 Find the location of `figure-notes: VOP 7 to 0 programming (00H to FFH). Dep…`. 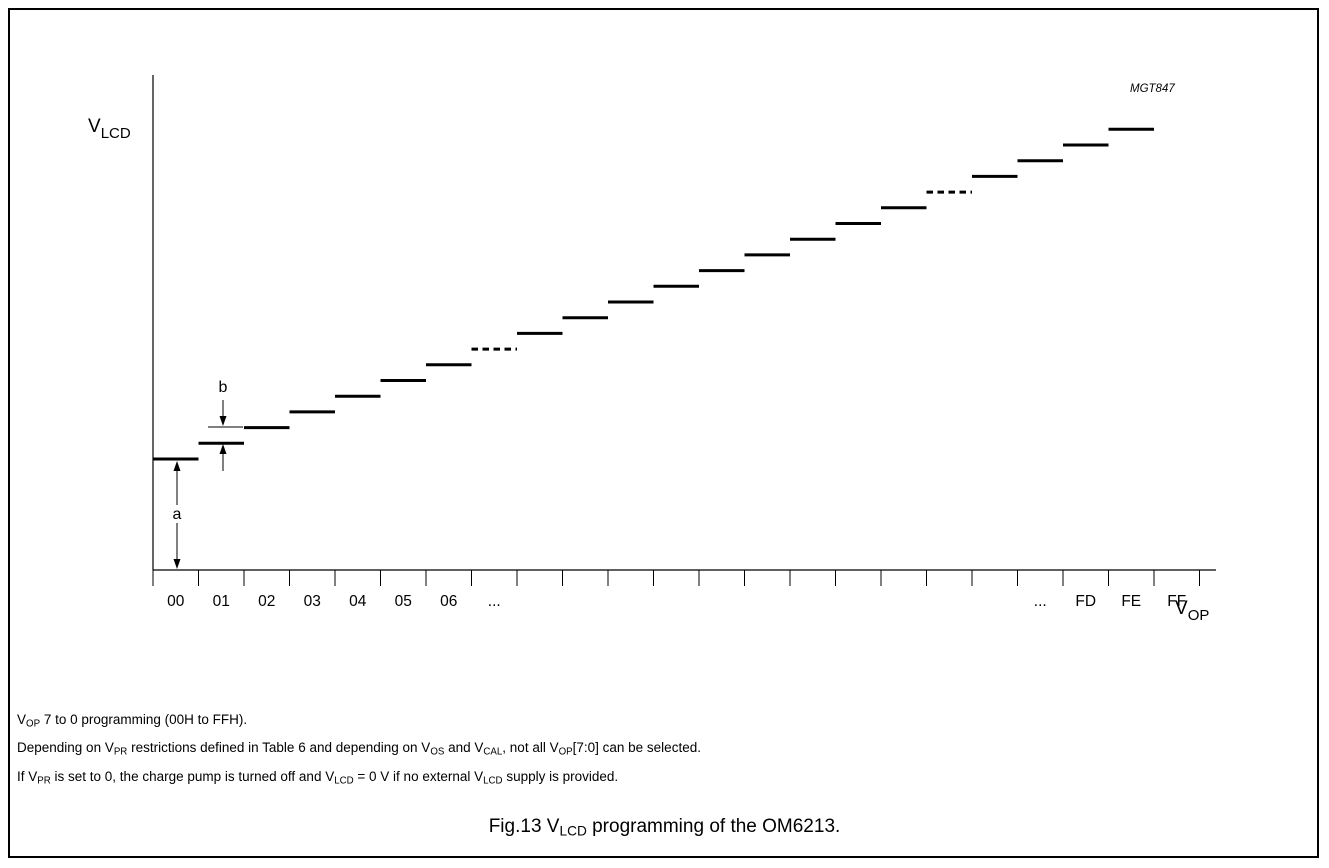

figure-notes: VOP 7 to 0 programming (00H to FFH). Dep… is located at coordinates (359, 750).